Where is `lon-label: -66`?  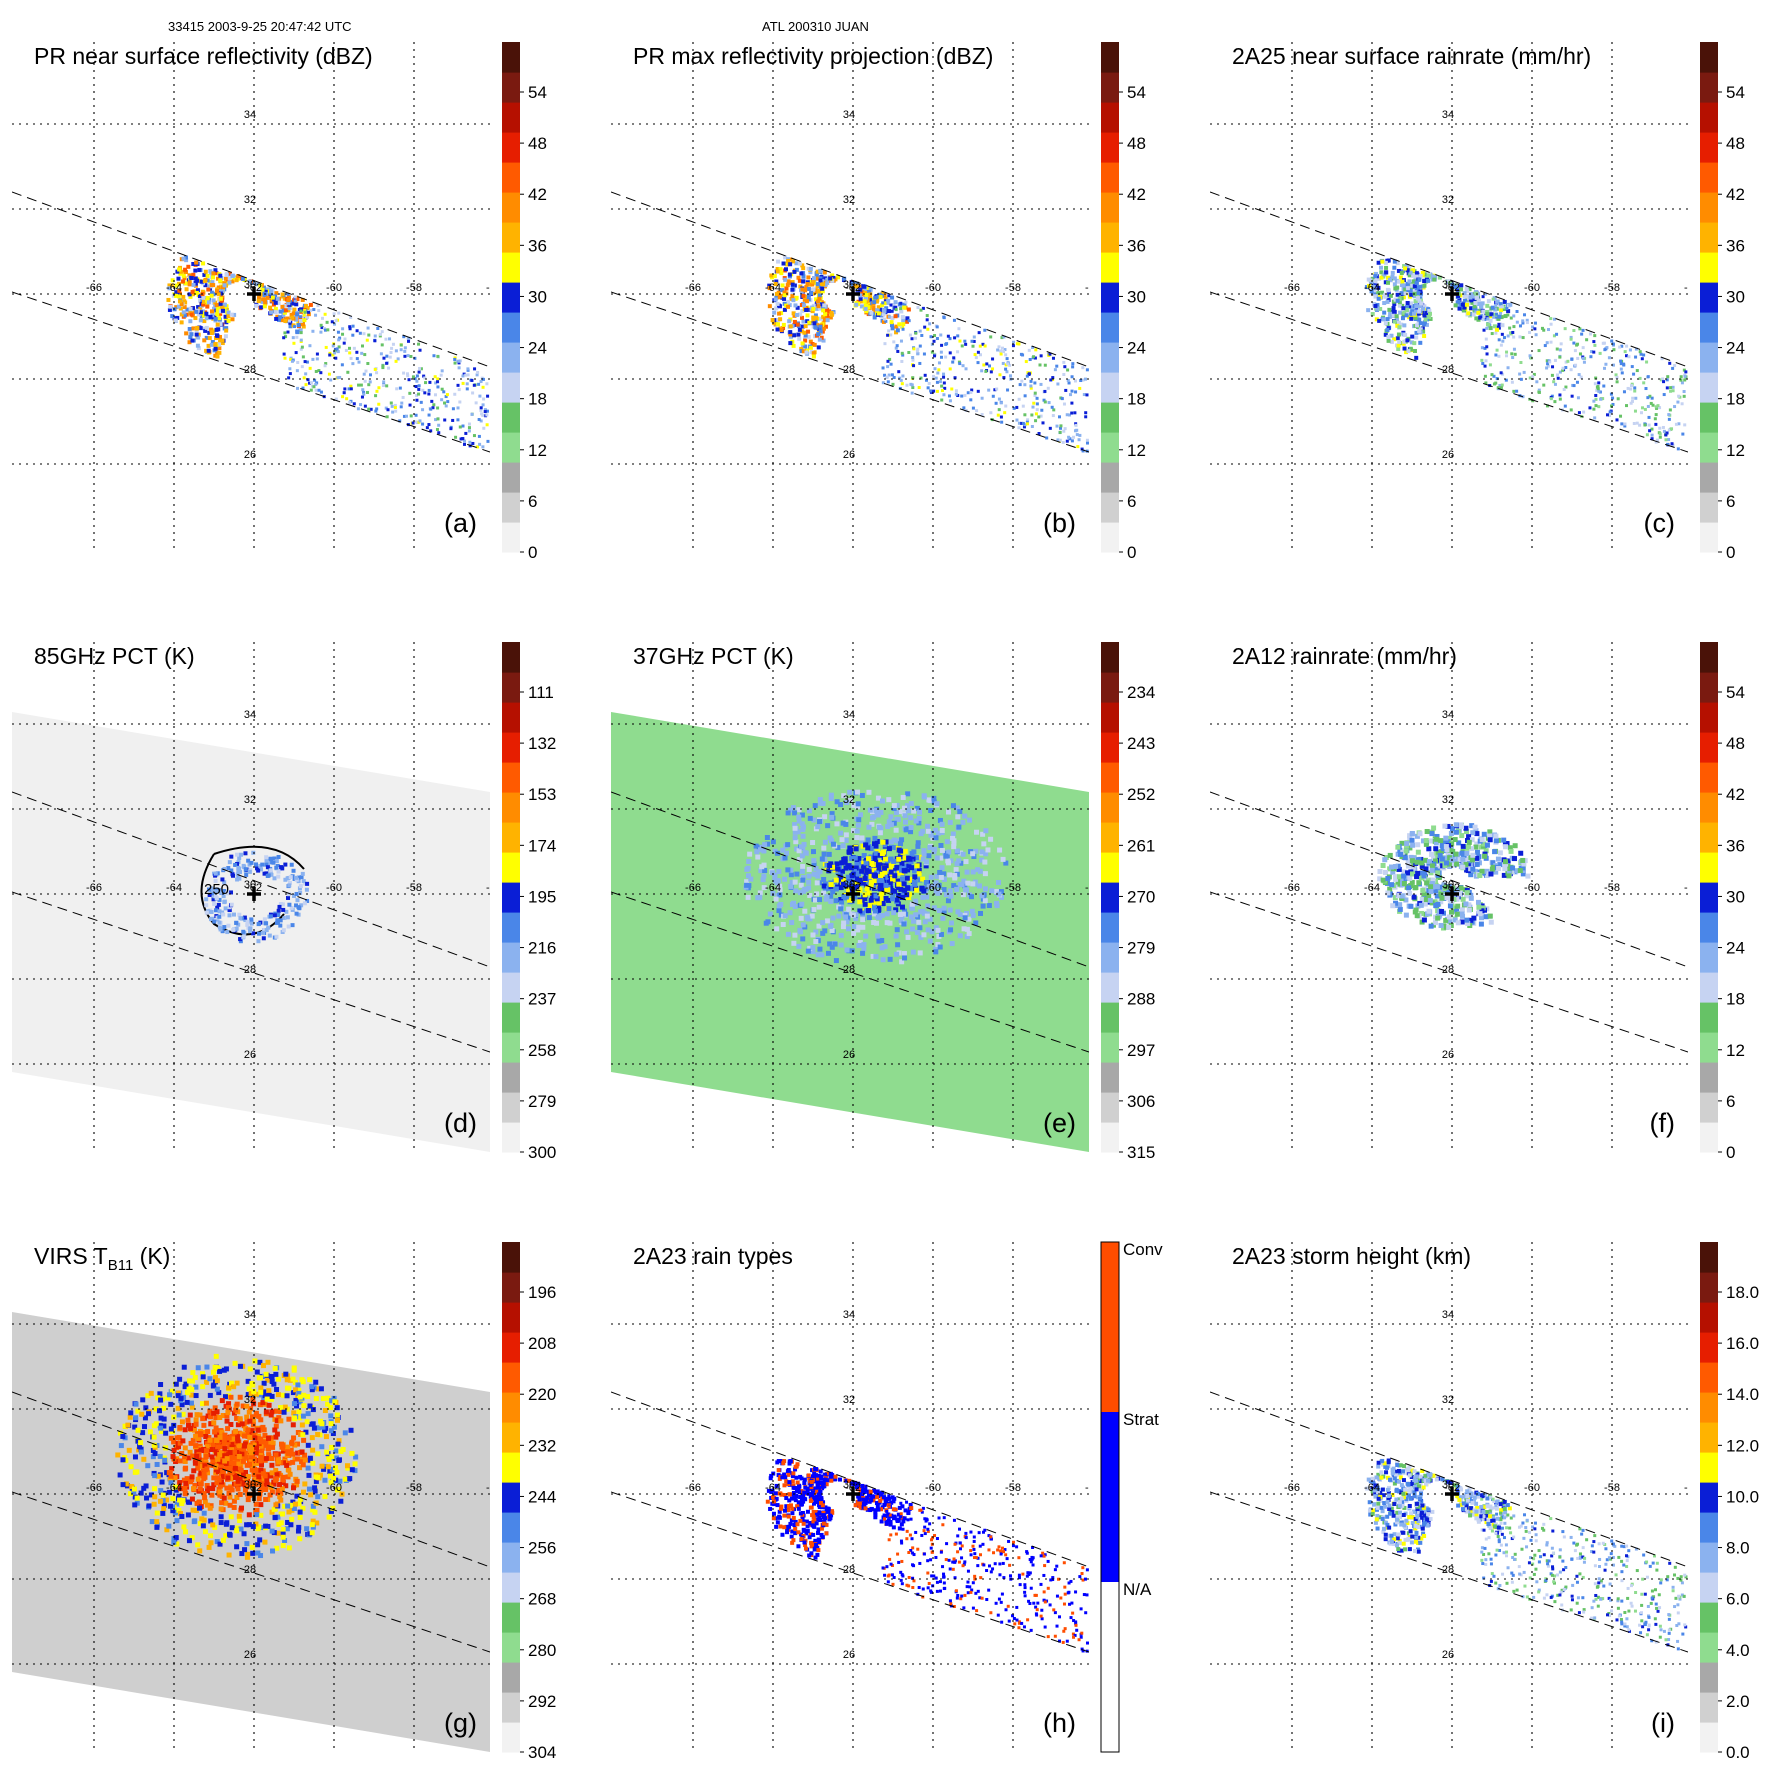
lon-label: -66 is located at coordinates (1292, 288).